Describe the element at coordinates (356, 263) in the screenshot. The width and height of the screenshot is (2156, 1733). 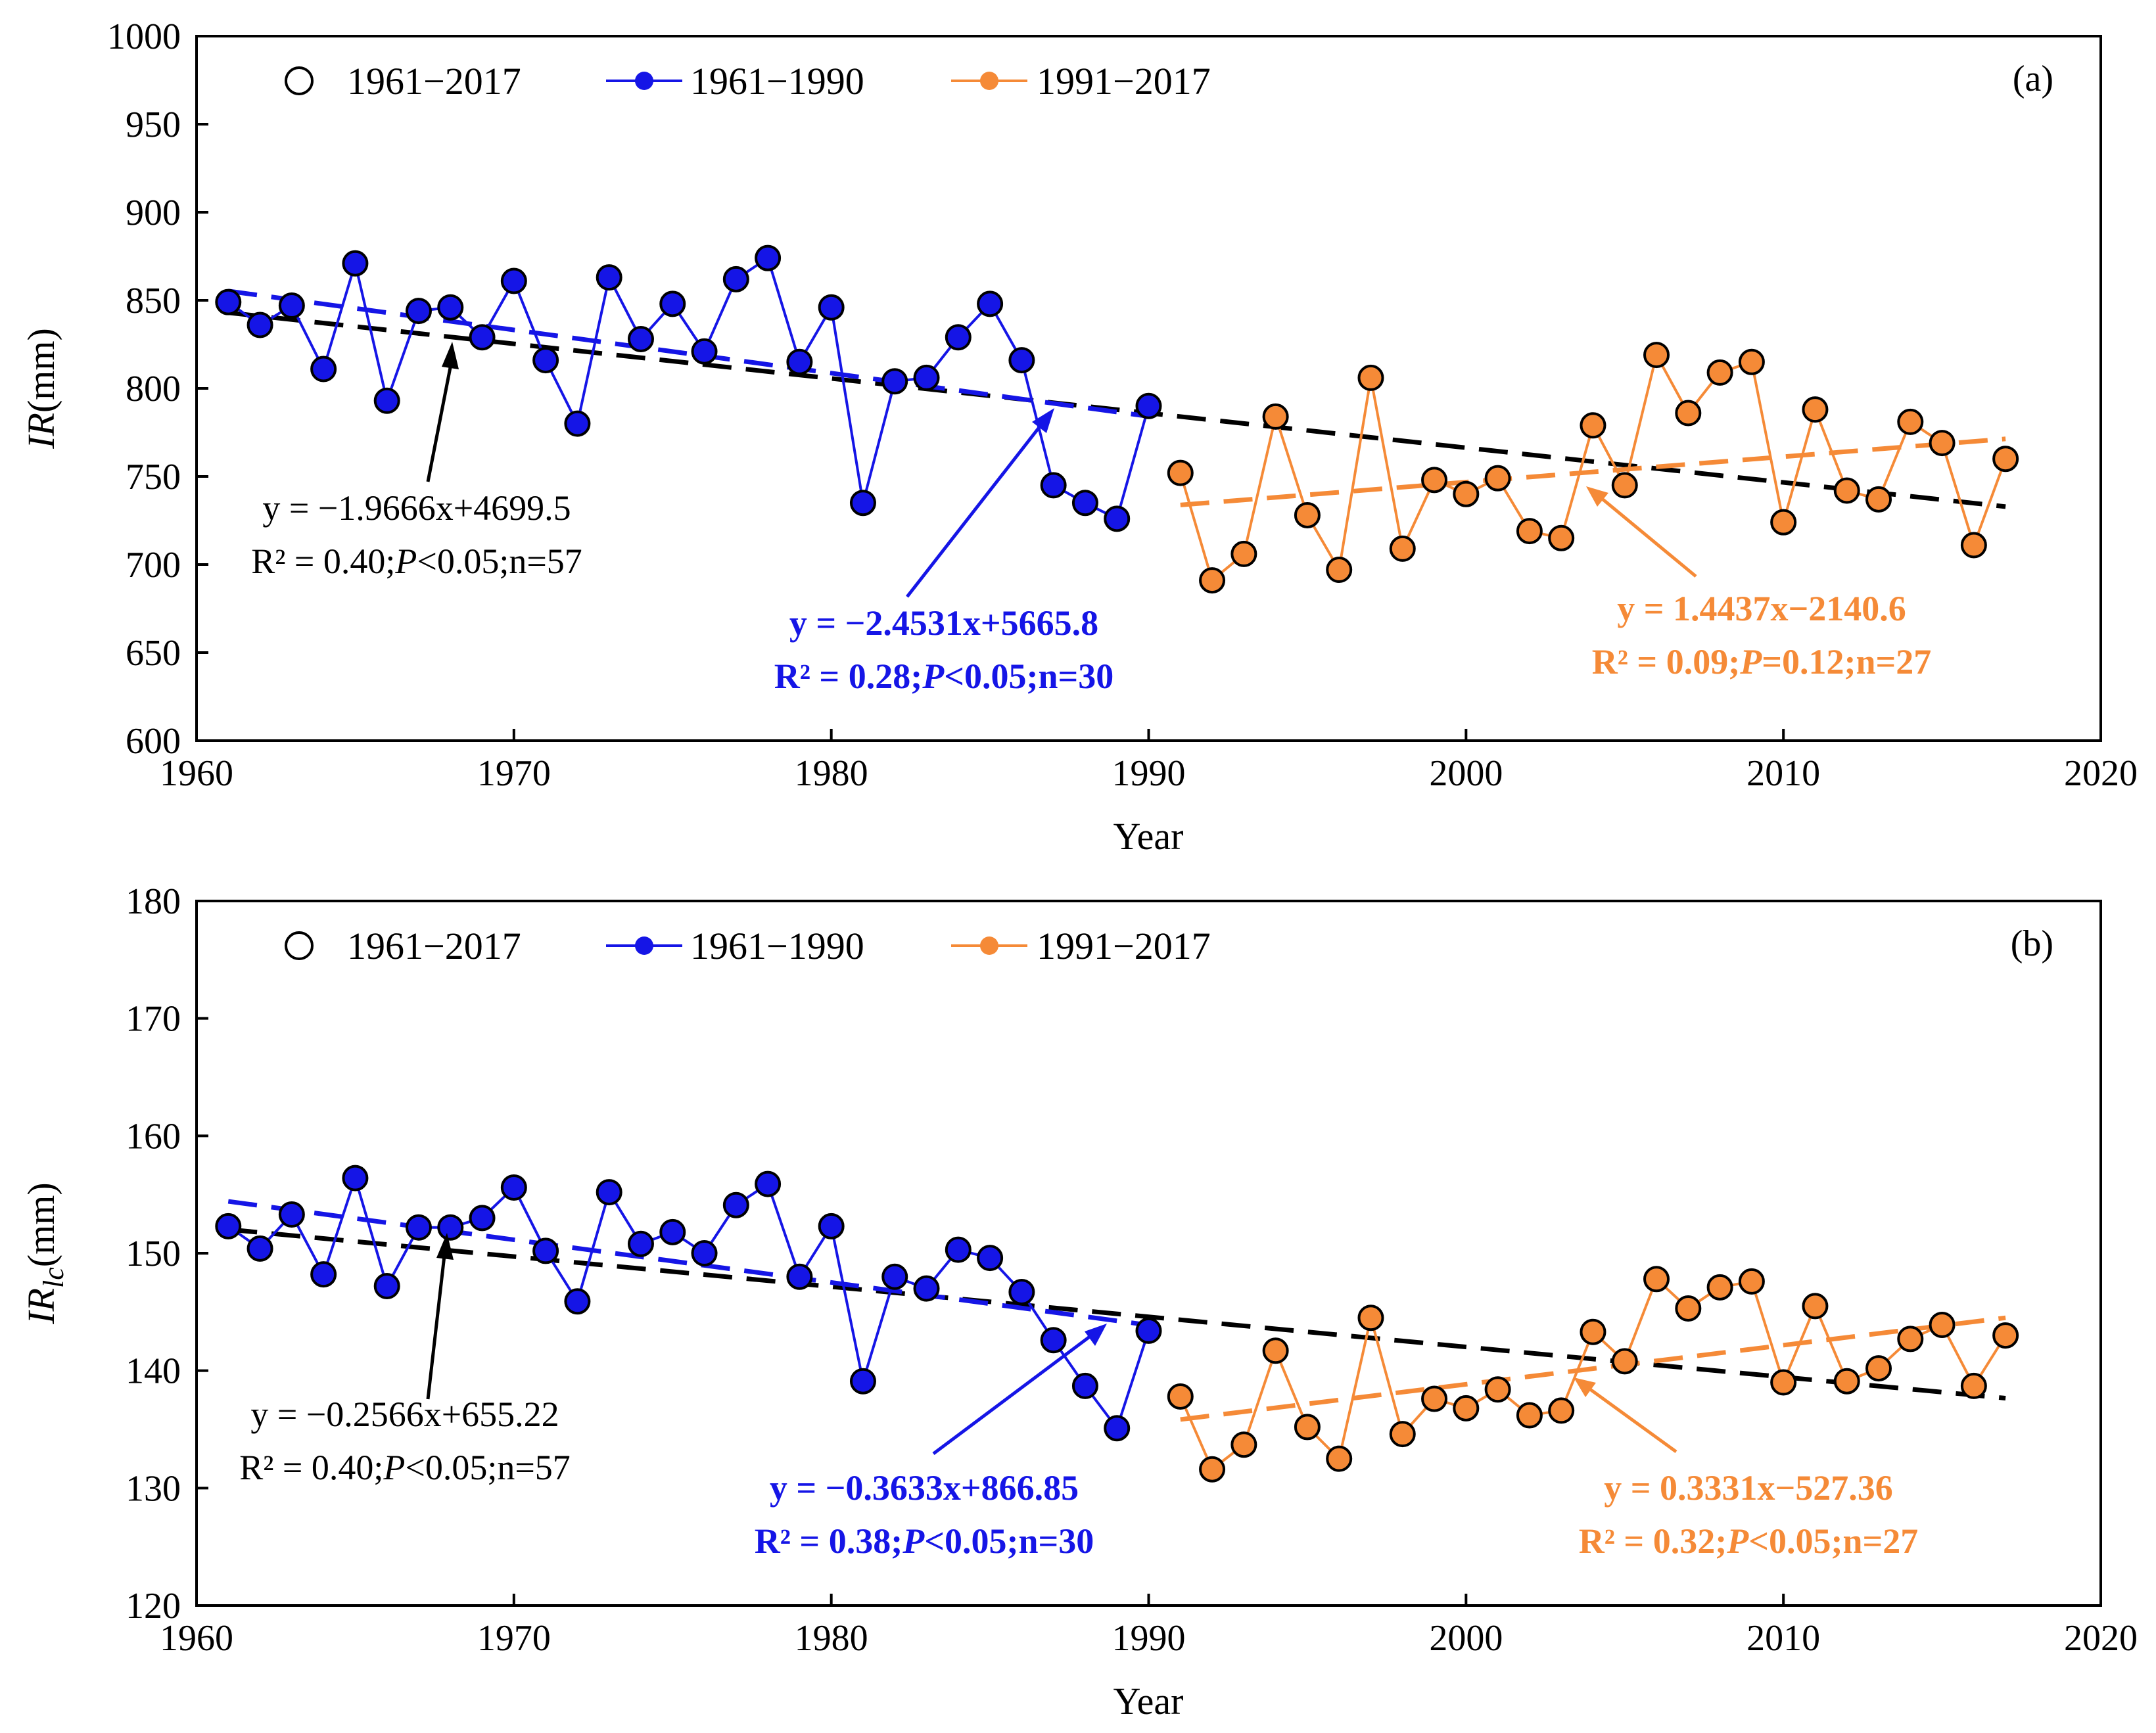
I see `data-point-1965` at that location.